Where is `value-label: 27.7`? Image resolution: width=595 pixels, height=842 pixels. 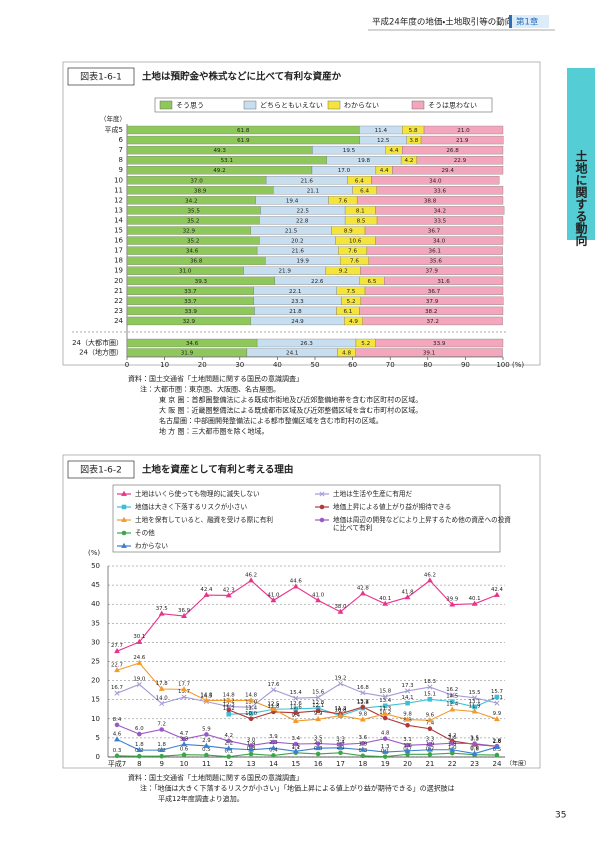 value-label: 27.7 is located at coordinates (117, 646).